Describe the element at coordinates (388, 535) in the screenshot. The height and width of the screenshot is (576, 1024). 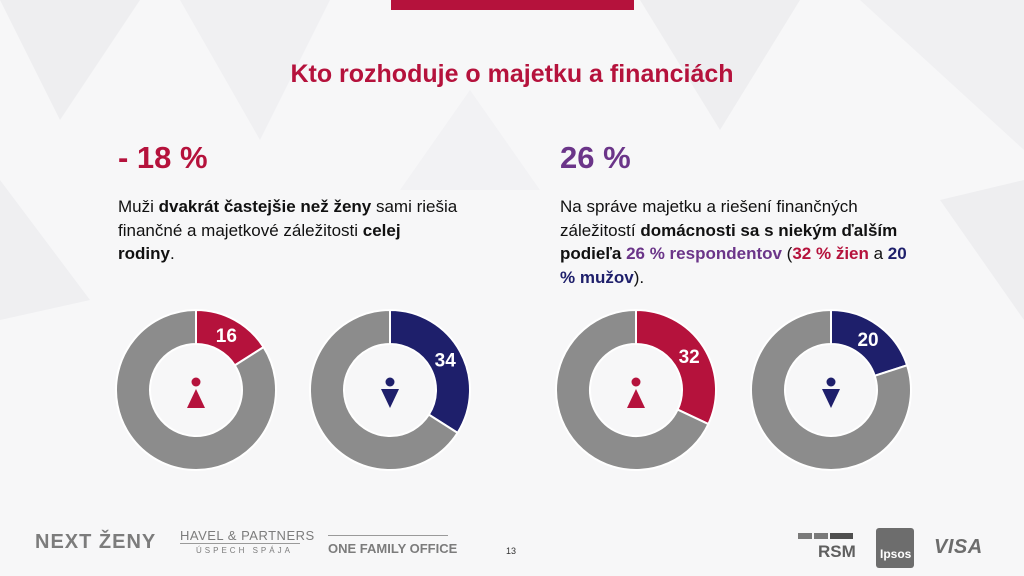
I see `ofo-divider` at that location.